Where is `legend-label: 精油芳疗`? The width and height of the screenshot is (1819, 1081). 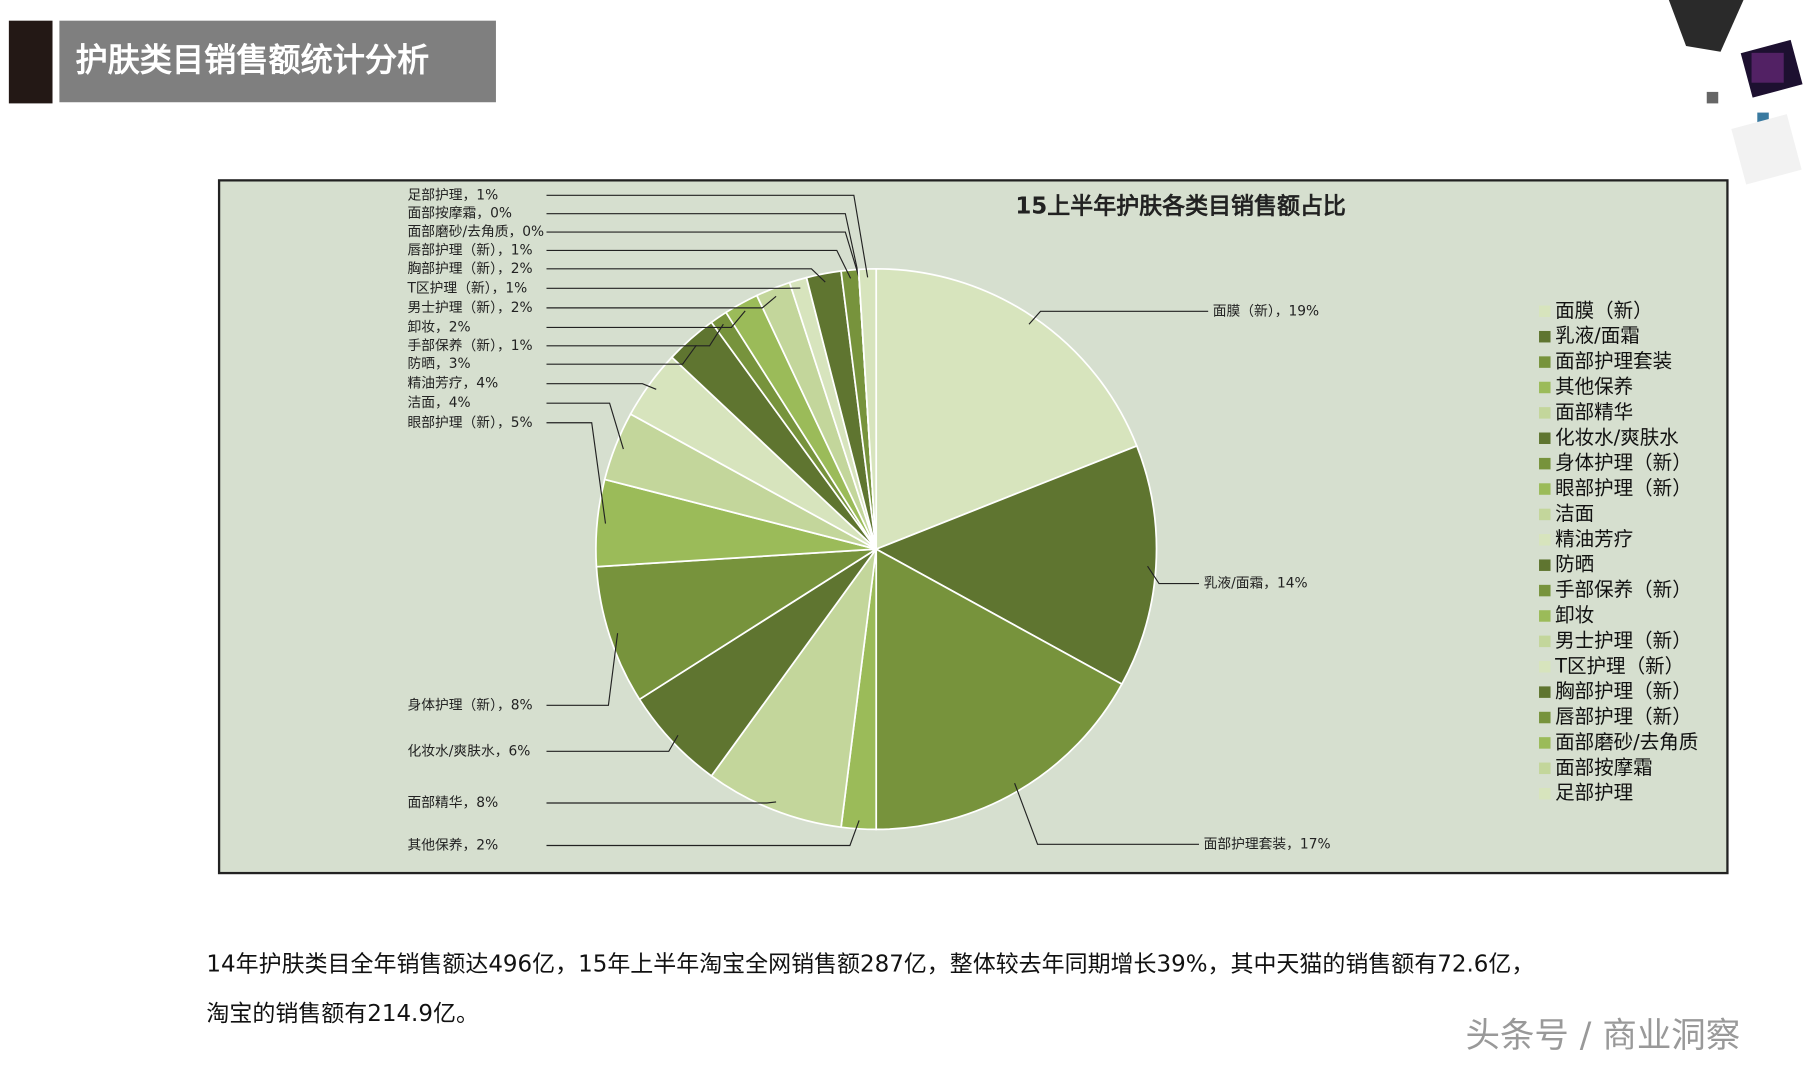 legend-label: 精油芳疗 is located at coordinates (1594, 538).